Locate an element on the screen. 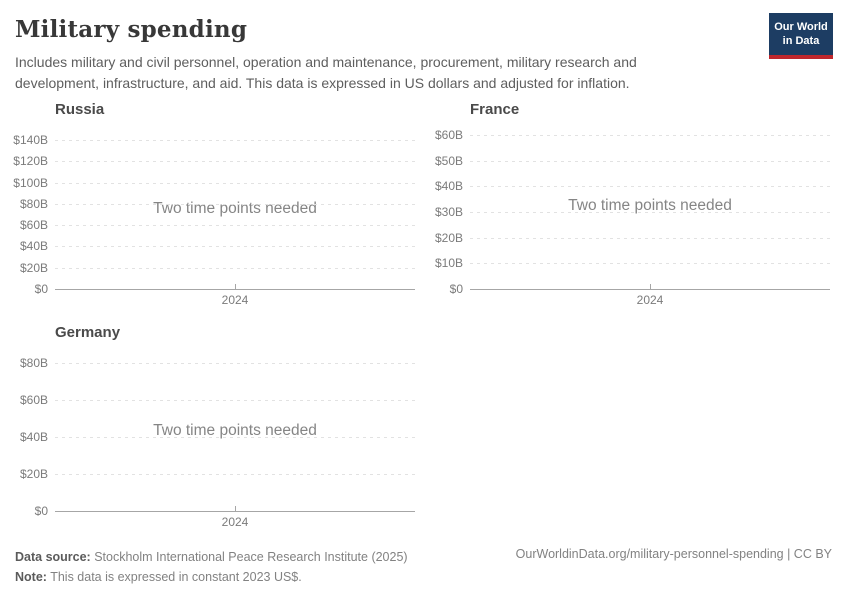 This screenshot has height=600, width=850. owid-logo-line1: Our World is located at coordinates (801, 27).